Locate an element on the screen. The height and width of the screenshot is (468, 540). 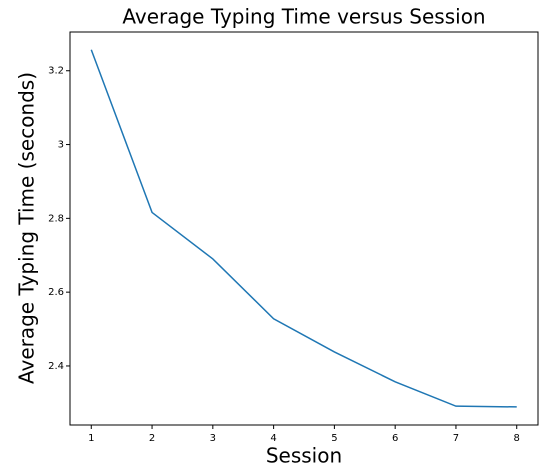
y-tick-label: 3.2 is located at coordinates (56, 71).